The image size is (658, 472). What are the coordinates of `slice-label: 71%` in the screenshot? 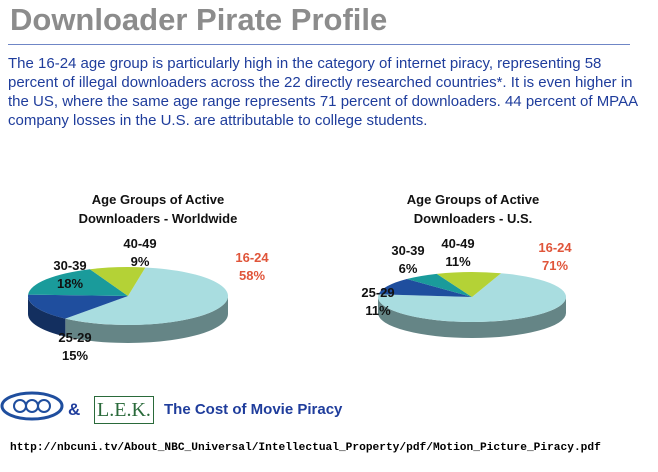 It's located at (555, 265).